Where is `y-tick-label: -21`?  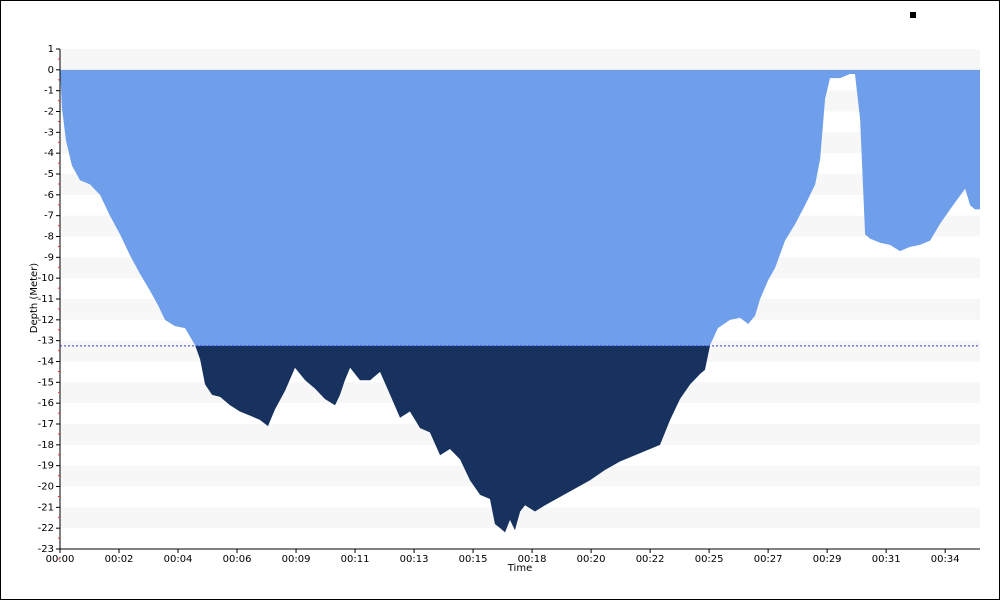 y-tick-label: -21 is located at coordinates (46, 507).